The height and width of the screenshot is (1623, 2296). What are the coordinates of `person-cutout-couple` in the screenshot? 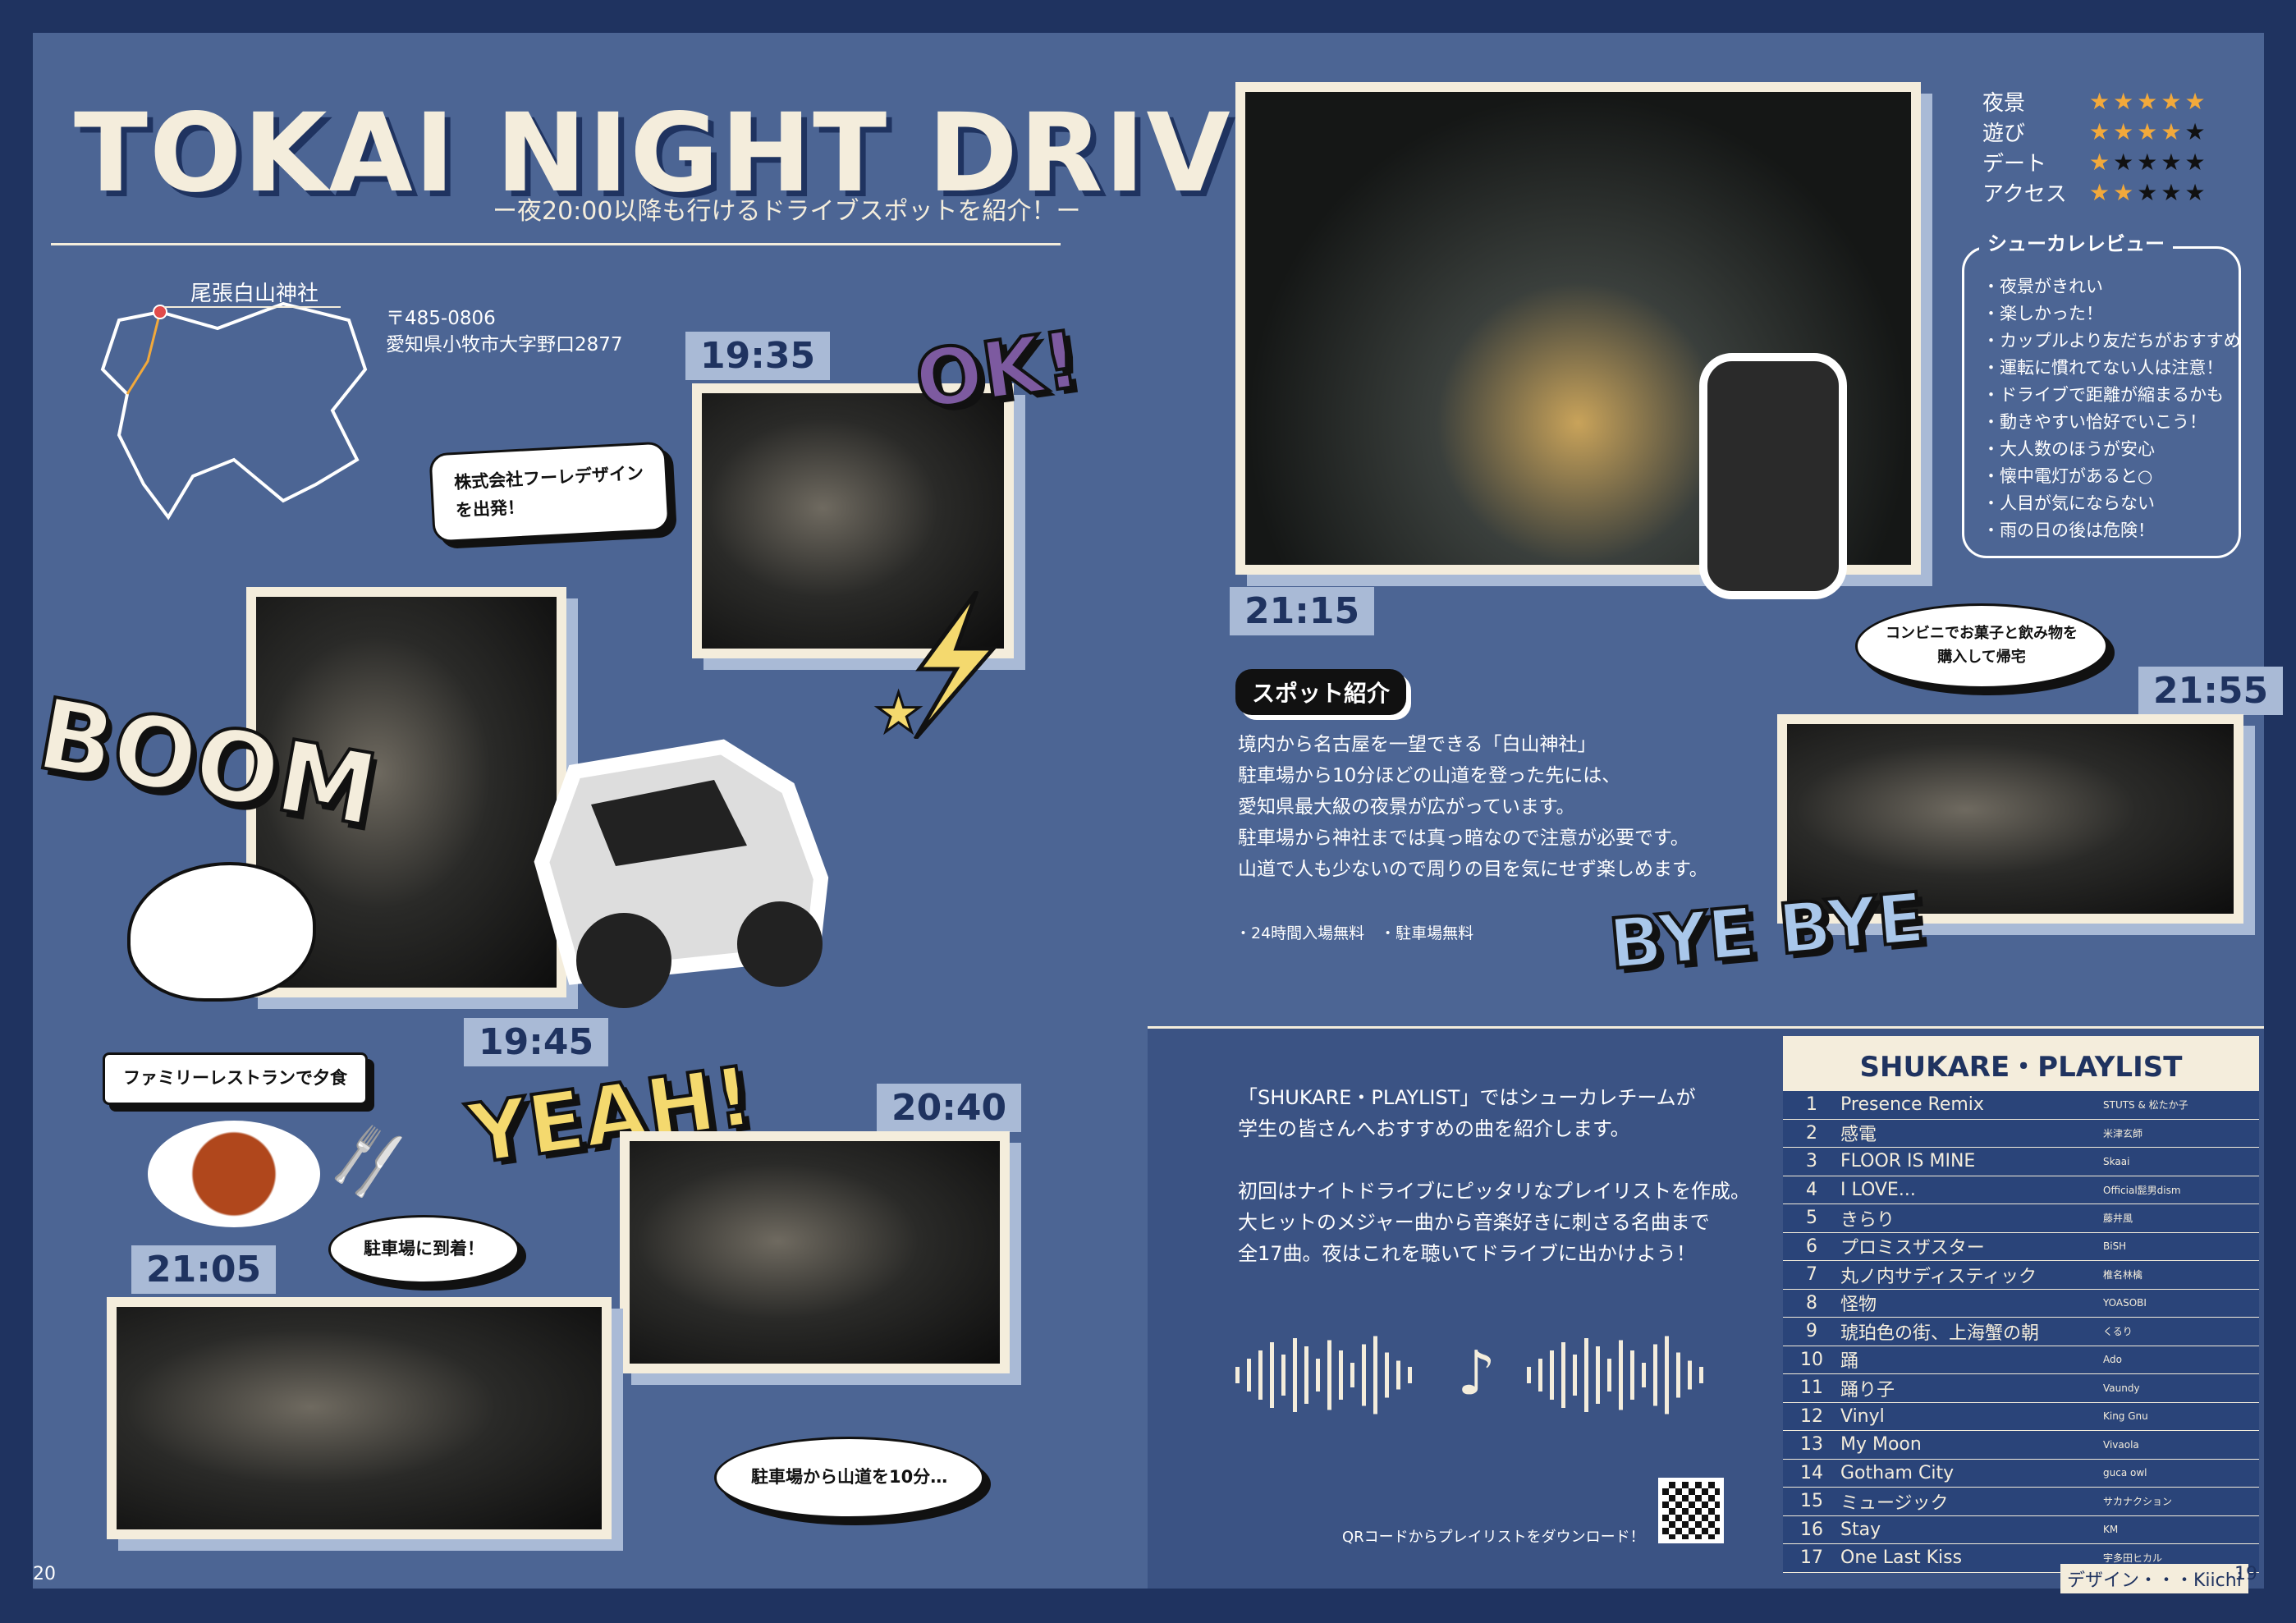 It's located at (1773, 476).